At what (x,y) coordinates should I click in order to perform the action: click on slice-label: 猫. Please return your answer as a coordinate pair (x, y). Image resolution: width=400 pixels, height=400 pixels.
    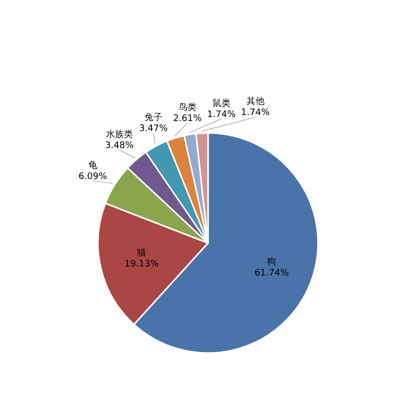
    Looking at the image, I should click on (141, 253).